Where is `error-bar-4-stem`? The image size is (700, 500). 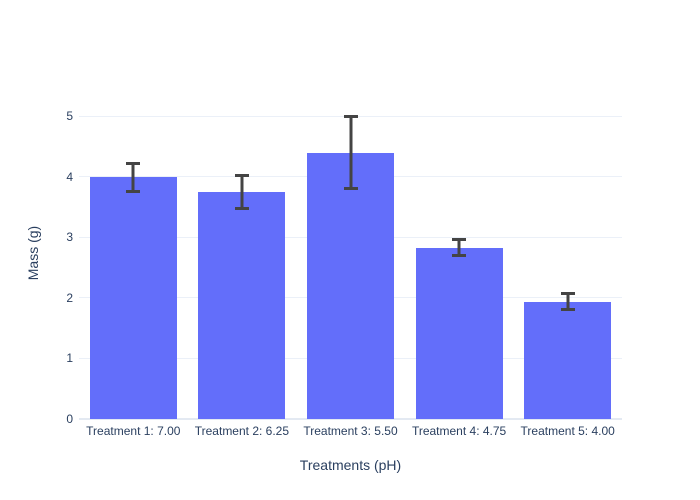
error-bar-4-stem is located at coordinates (459, 247).